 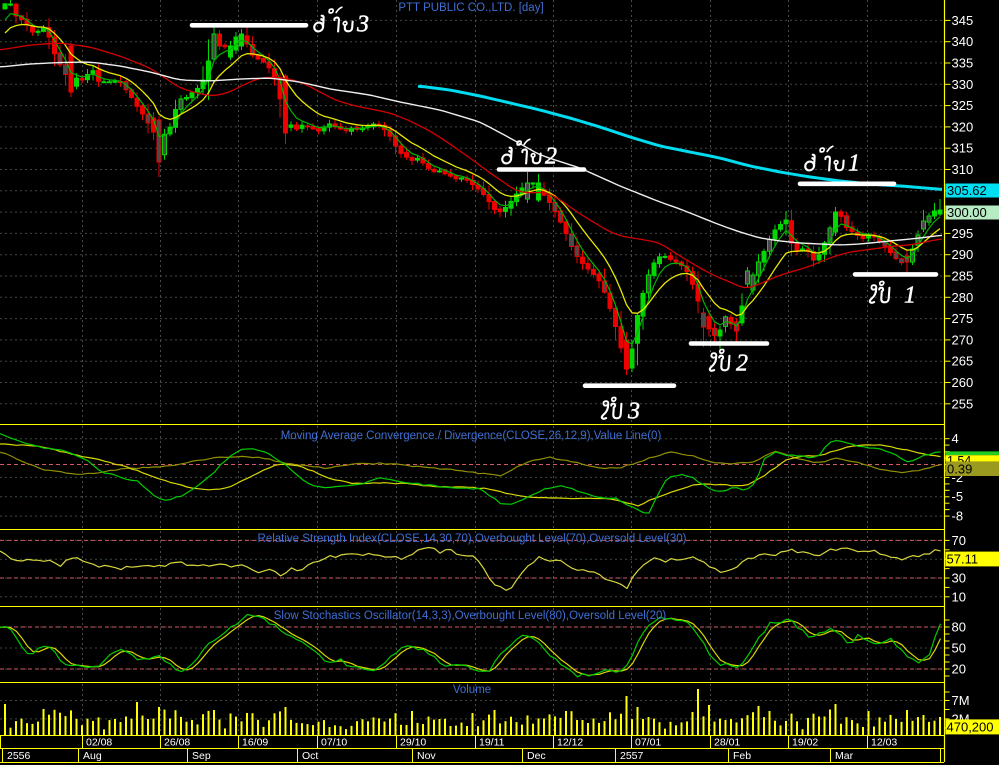 What do you see at coordinates (963, 105) in the screenshot?
I see `svg-text: 325` at bounding box center [963, 105].